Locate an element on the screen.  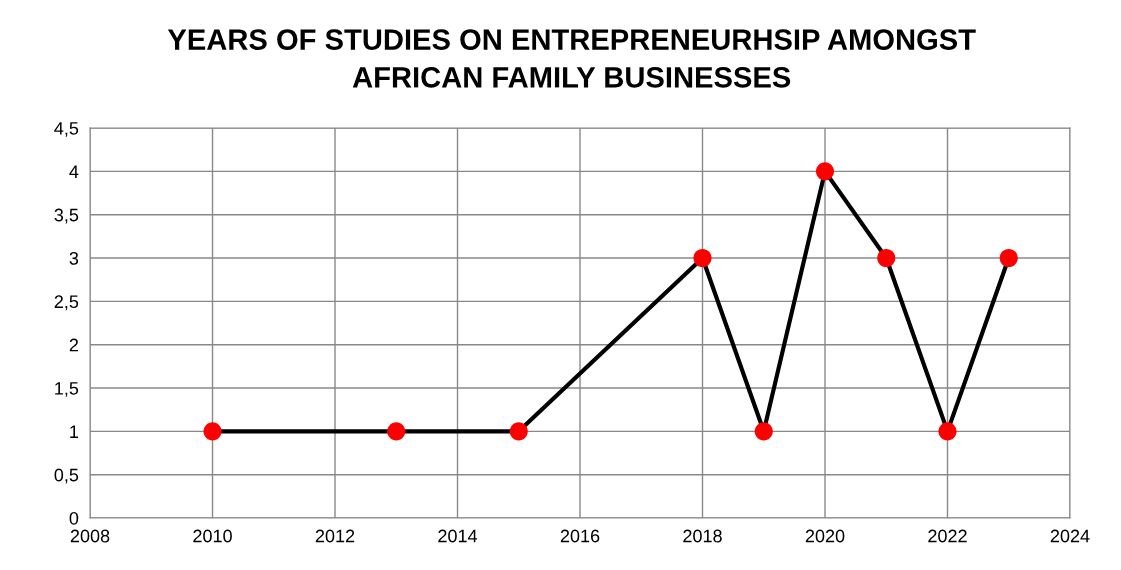
y-tick-label: 1,5 is located at coordinates (67, 389).